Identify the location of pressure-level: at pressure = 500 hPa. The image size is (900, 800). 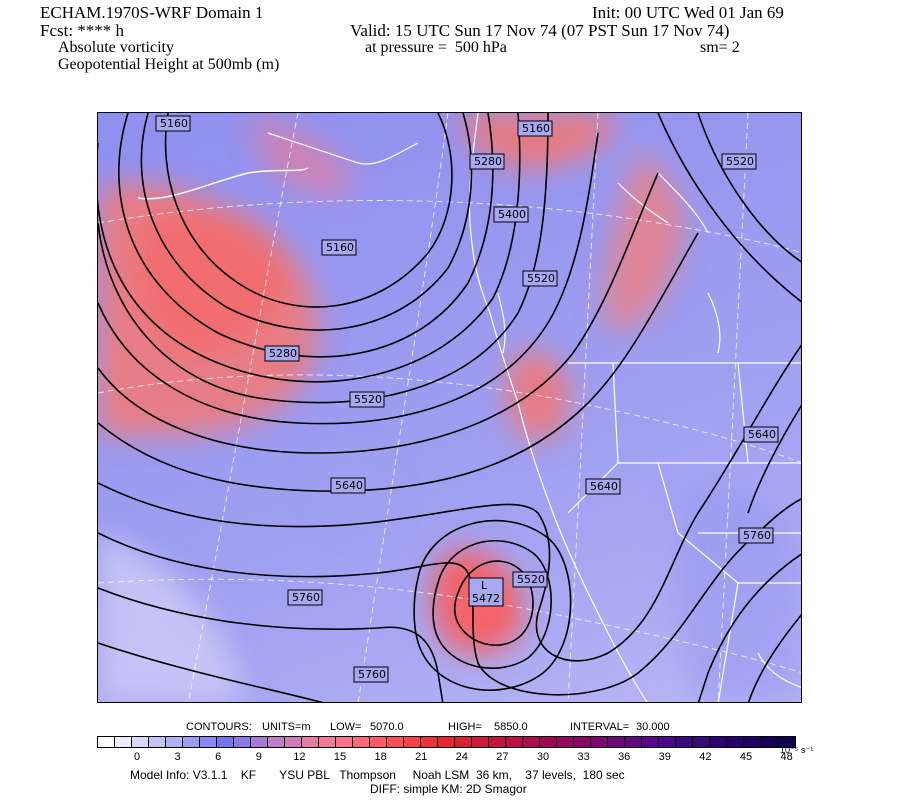
(436, 47).